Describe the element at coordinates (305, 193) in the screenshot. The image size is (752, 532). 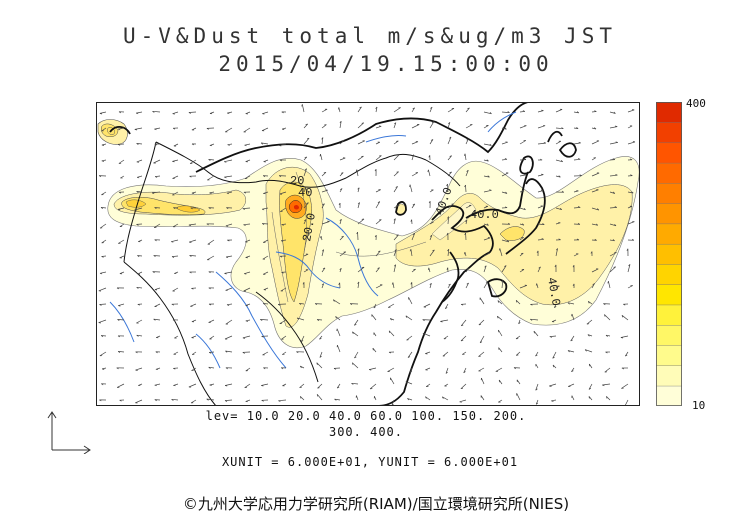
I see `contour-label: 40` at that location.